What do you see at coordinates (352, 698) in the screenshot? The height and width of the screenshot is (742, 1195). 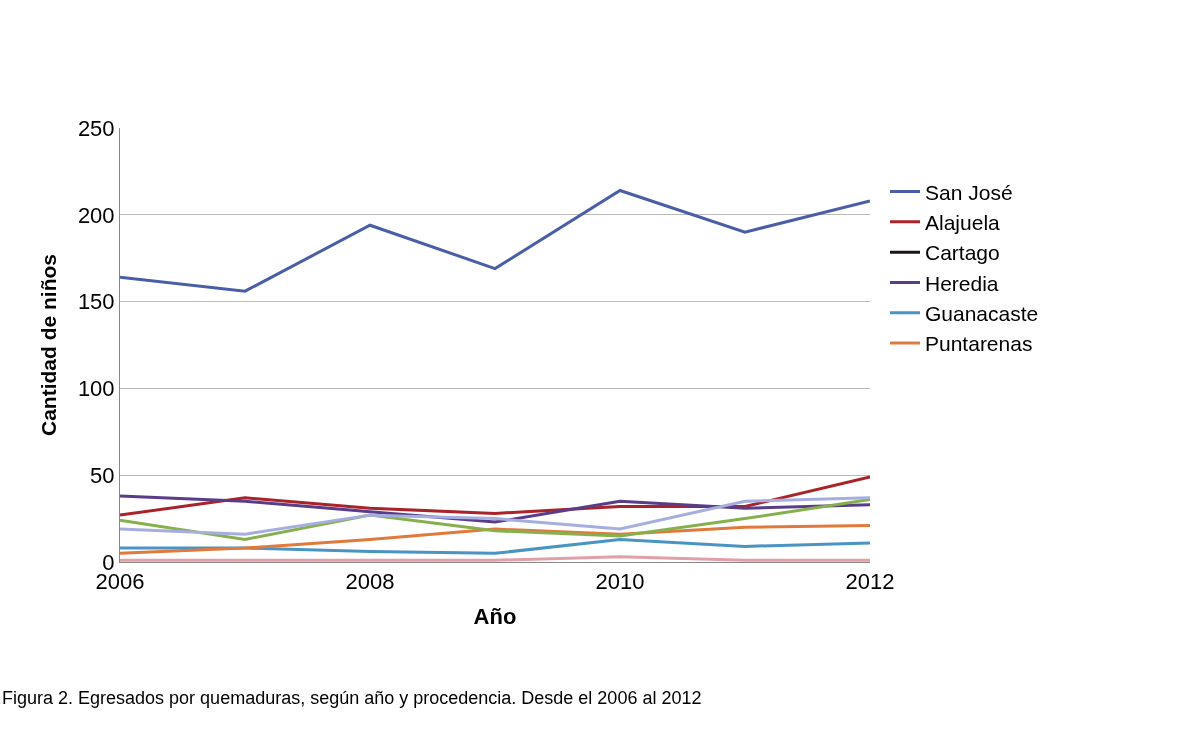 I see `text: Figura 2. Egresados por quemaduras, según año y procedencia. Desde el 2006 al 2012` at bounding box center [352, 698].